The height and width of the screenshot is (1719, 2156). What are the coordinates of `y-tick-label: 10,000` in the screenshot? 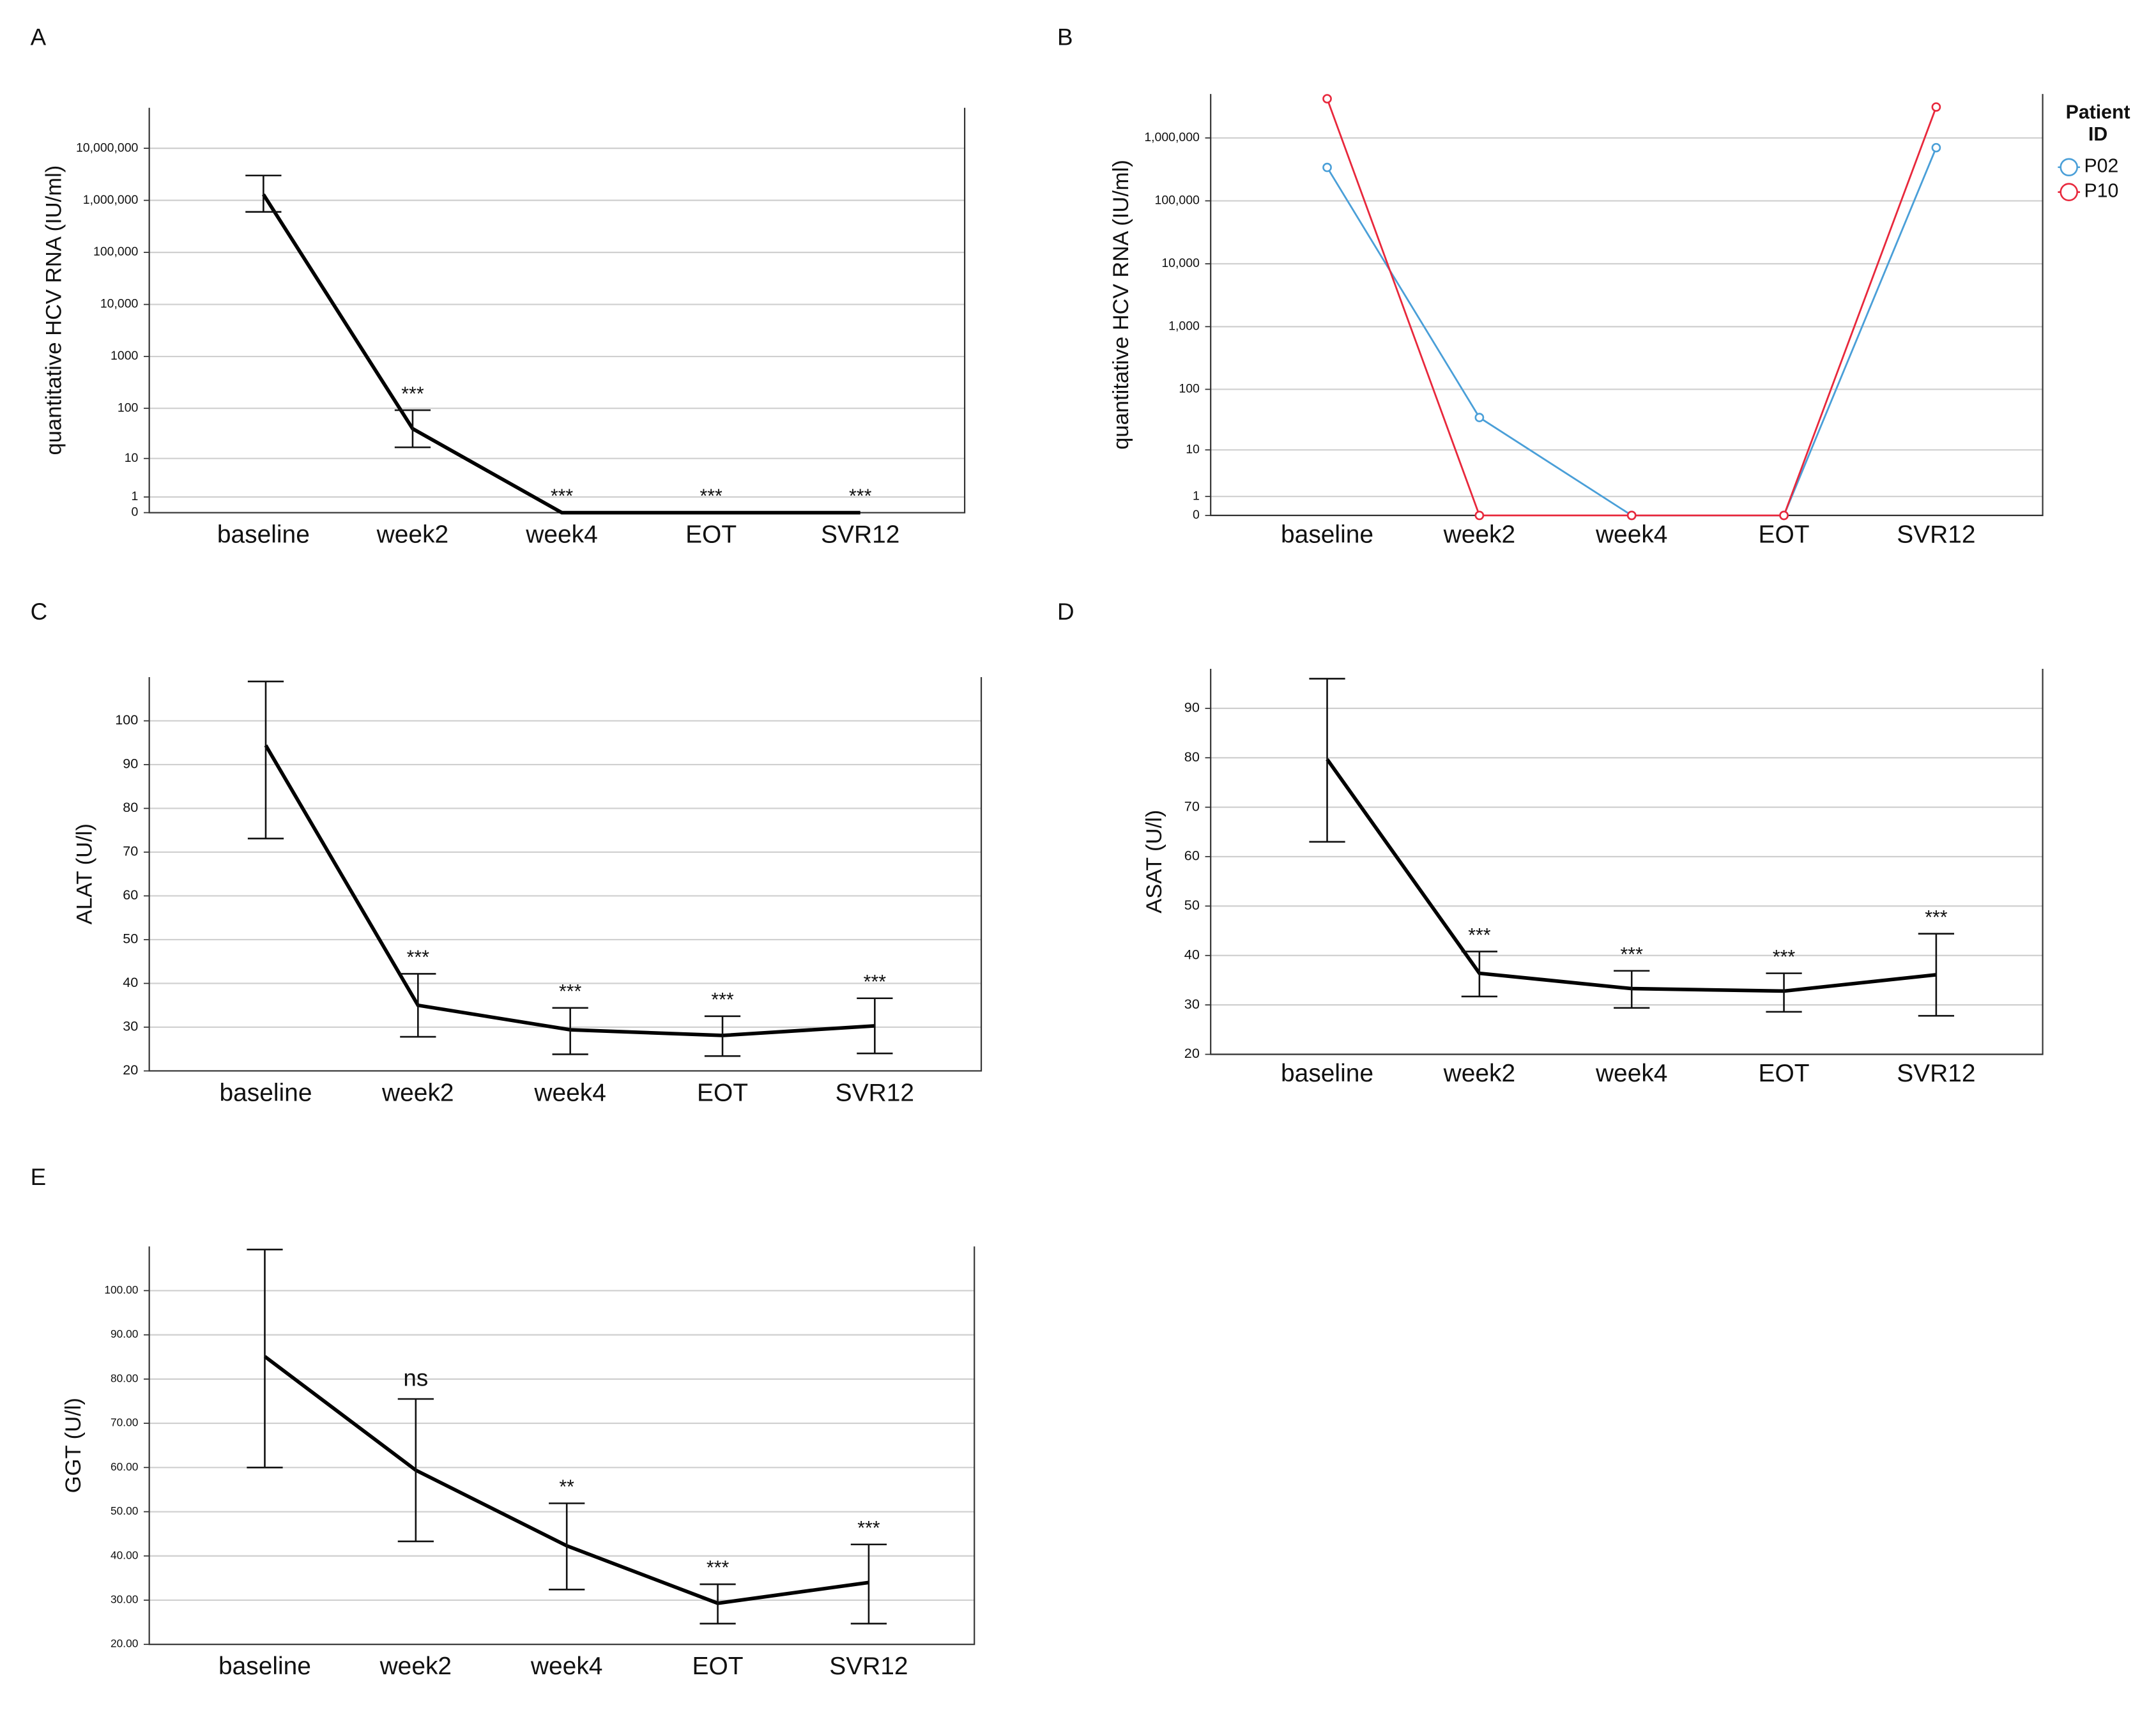 It's located at (1180, 263).